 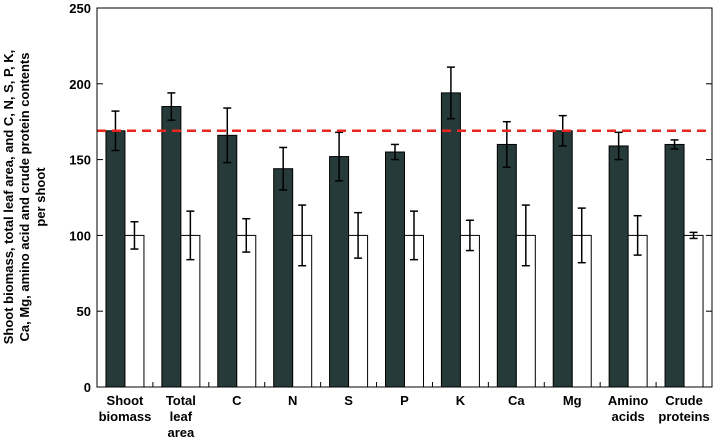 What do you see at coordinates (80, 235) in the screenshot?
I see `y-tick-label: 100` at bounding box center [80, 235].